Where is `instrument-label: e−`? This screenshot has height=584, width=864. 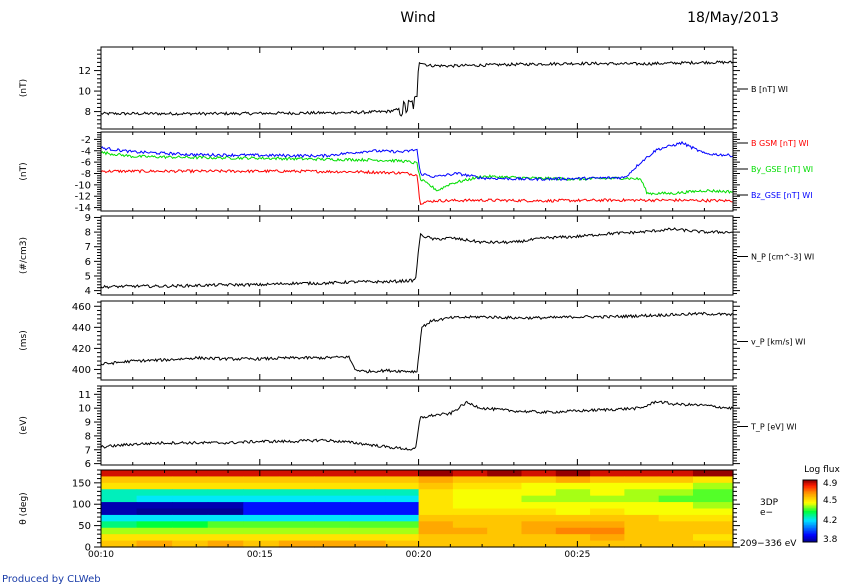
instrument-label: e− is located at coordinates (766, 513).